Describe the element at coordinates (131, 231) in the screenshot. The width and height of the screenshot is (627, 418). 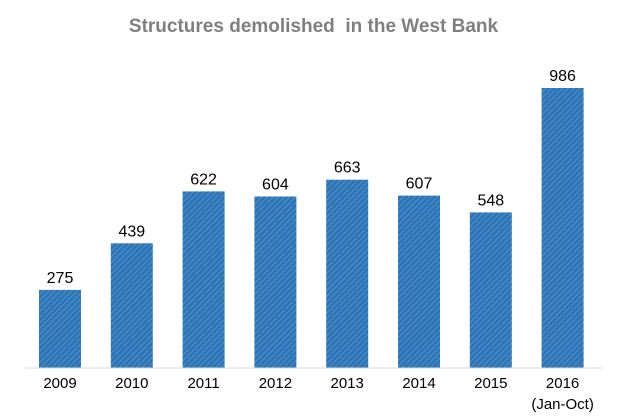
I see `data-label-2010: 439` at that location.